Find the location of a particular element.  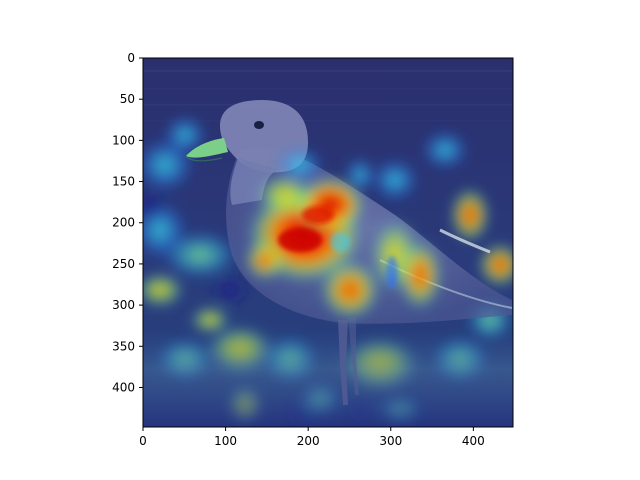

y-tick-label: 150 is located at coordinates (123, 182).